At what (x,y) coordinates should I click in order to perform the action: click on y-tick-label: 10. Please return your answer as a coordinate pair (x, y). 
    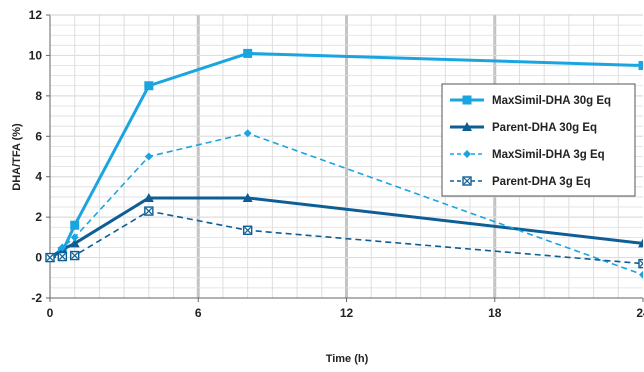
    Looking at the image, I should click on (36, 55).